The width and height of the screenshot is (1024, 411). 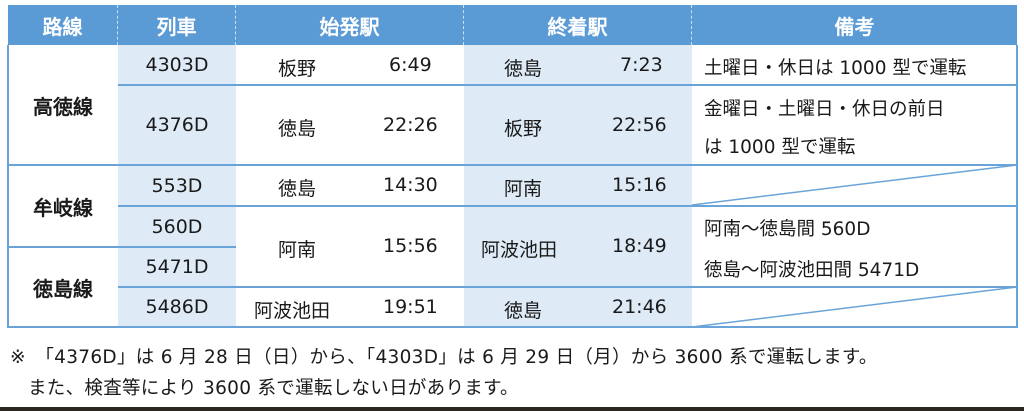 What do you see at coordinates (63, 25) in the screenshot?
I see `header-line: 路線` at bounding box center [63, 25].